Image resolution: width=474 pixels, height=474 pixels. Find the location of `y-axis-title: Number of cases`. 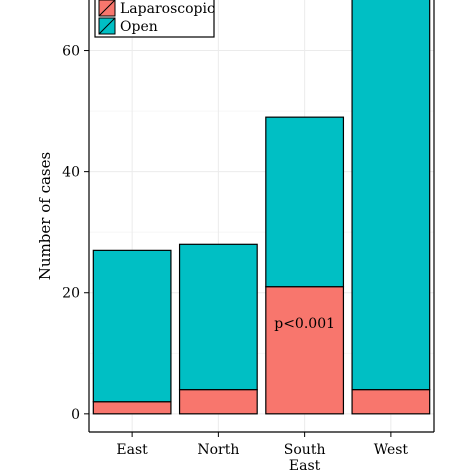

y-axis-title: Number of cases is located at coordinates (45, 216).